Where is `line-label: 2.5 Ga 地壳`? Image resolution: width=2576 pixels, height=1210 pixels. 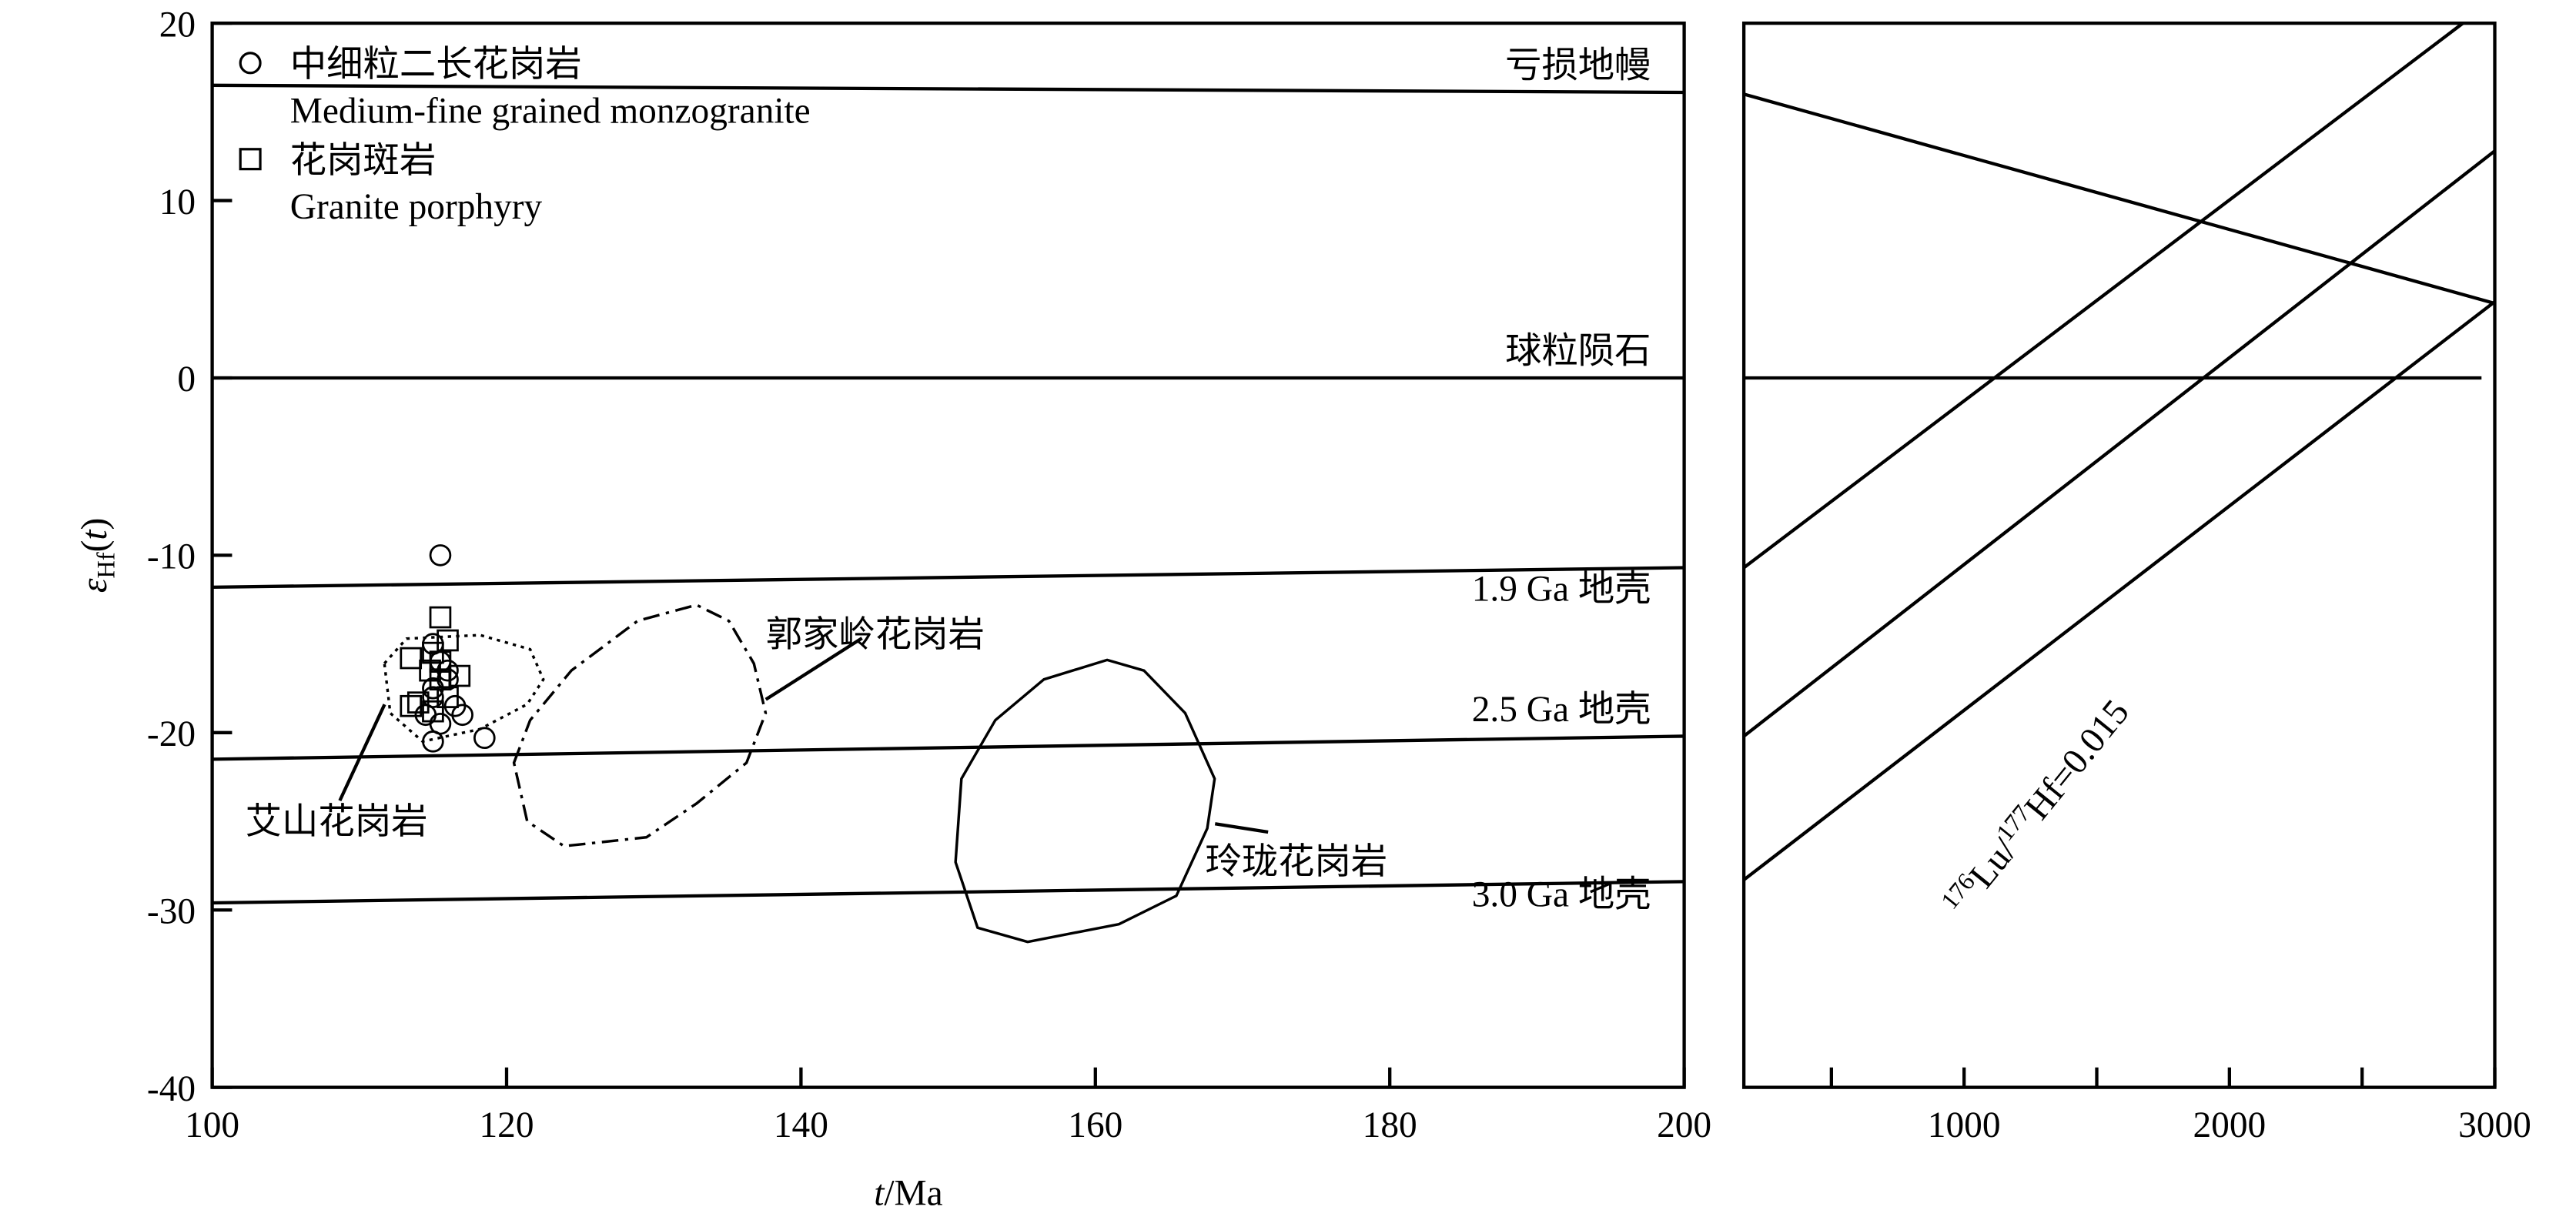 line-label: 2.5 Ga 地壳 is located at coordinates (1562, 710).